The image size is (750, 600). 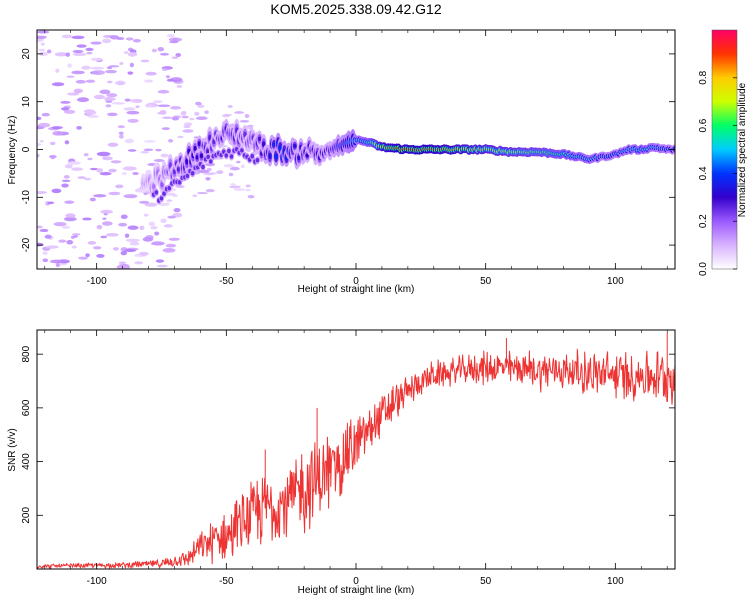 What do you see at coordinates (26, 102) in the screenshot?
I see `spectrogram-ytick-label: 10` at bounding box center [26, 102].